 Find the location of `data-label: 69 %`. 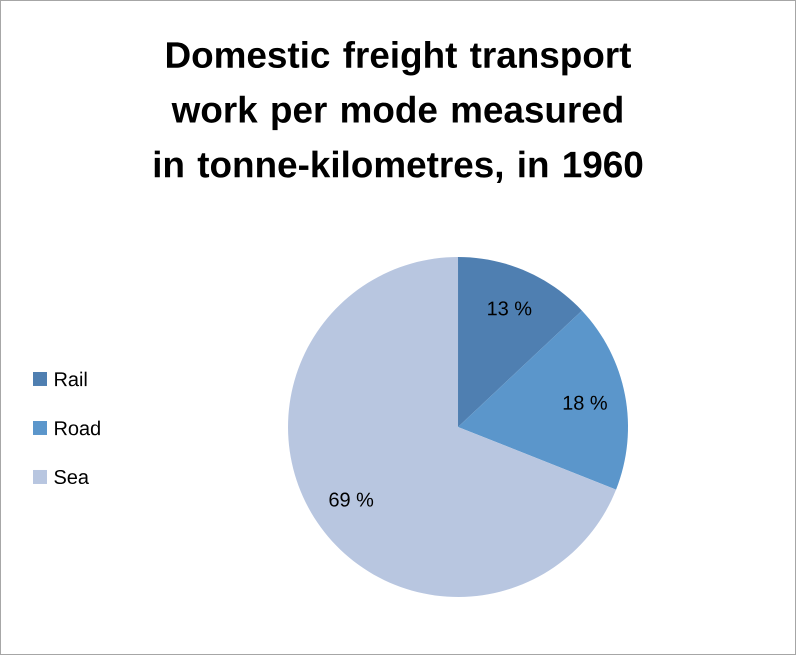

data-label: 69 % is located at coordinates (351, 499).